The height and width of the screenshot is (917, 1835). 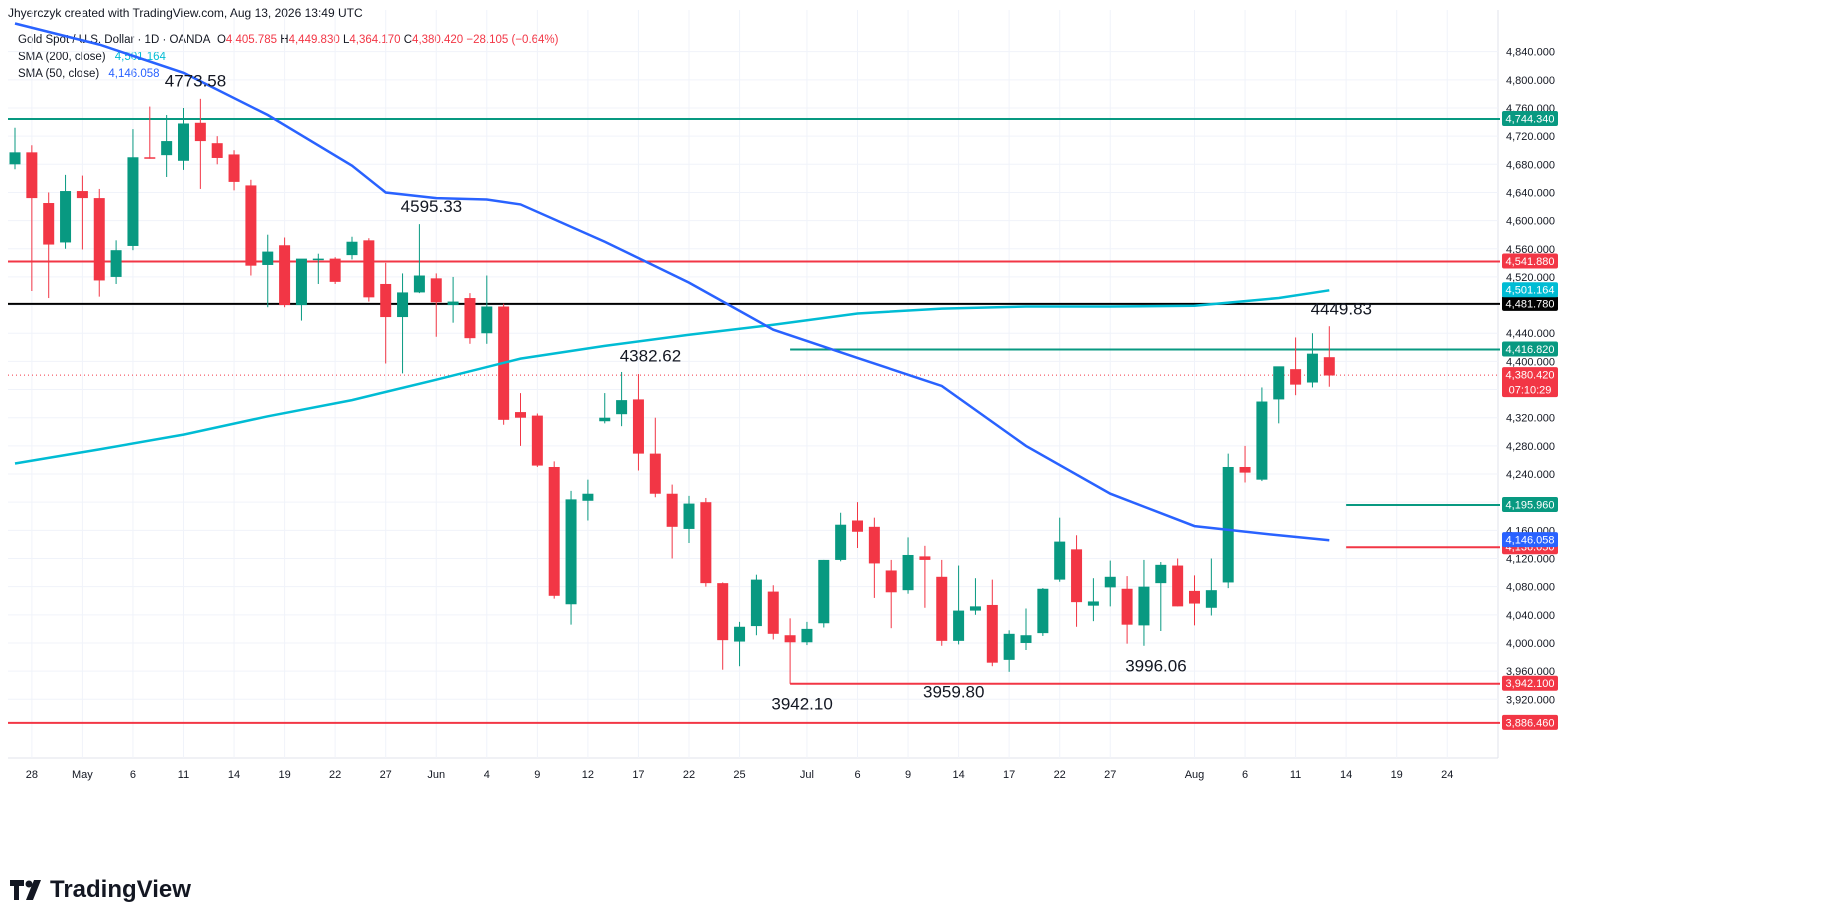 I want to click on price-tick-label: 3,960.000, so click(x=1530, y=672).